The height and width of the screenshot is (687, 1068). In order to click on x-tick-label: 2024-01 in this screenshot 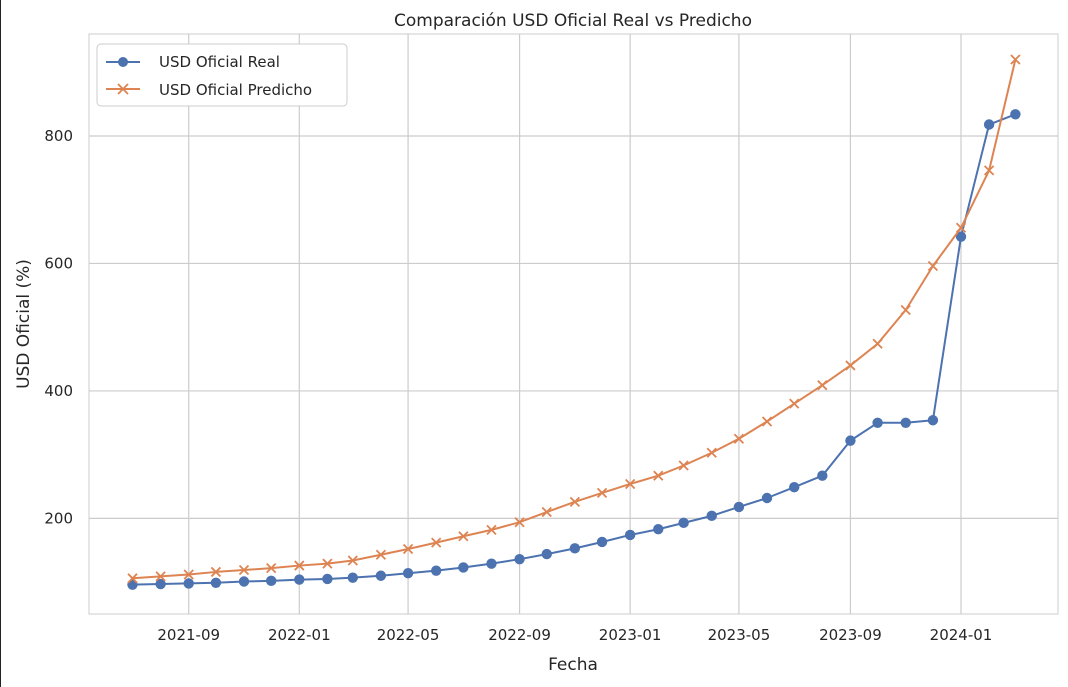, I will do `click(961, 635)`.